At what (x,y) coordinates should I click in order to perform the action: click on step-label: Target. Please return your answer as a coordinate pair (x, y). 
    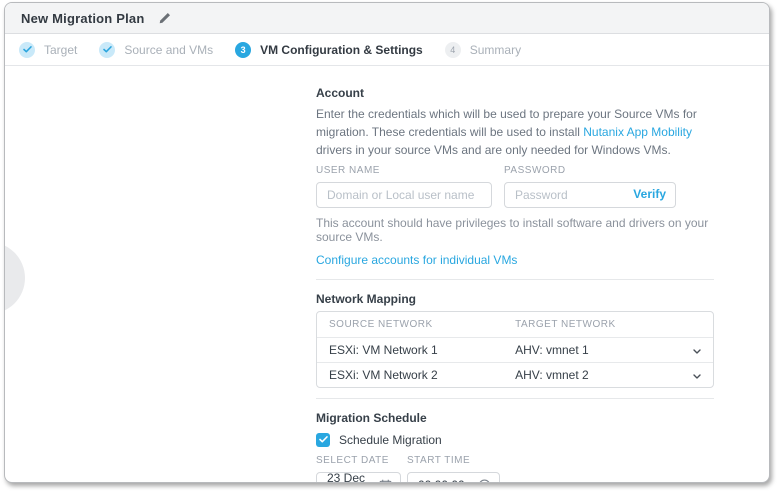
    Looking at the image, I should click on (61, 49).